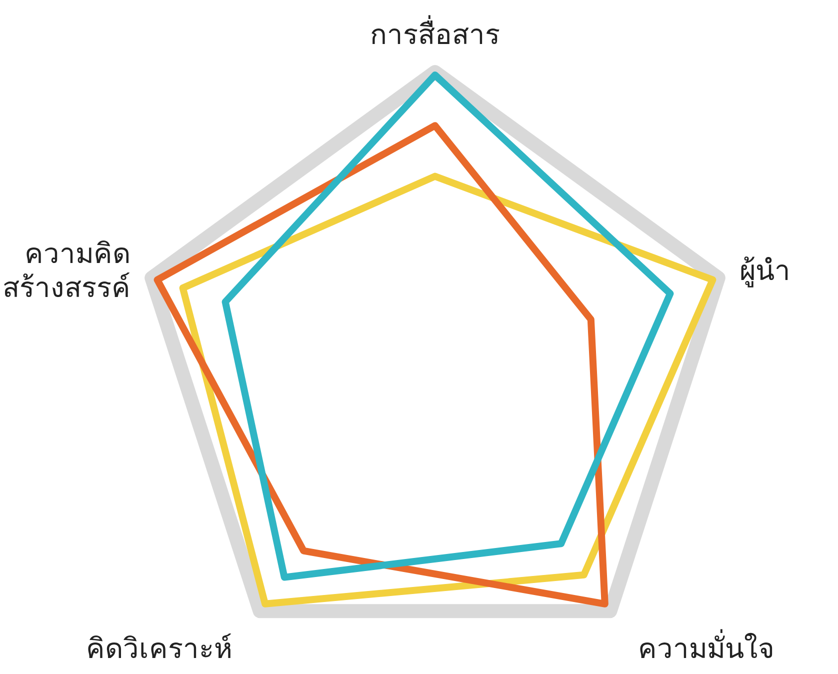 Image resolution: width=838 pixels, height=674 pixels. Describe the element at coordinates (435, 32) in the screenshot. I see `spoke-label: การสื่อสาร` at that location.